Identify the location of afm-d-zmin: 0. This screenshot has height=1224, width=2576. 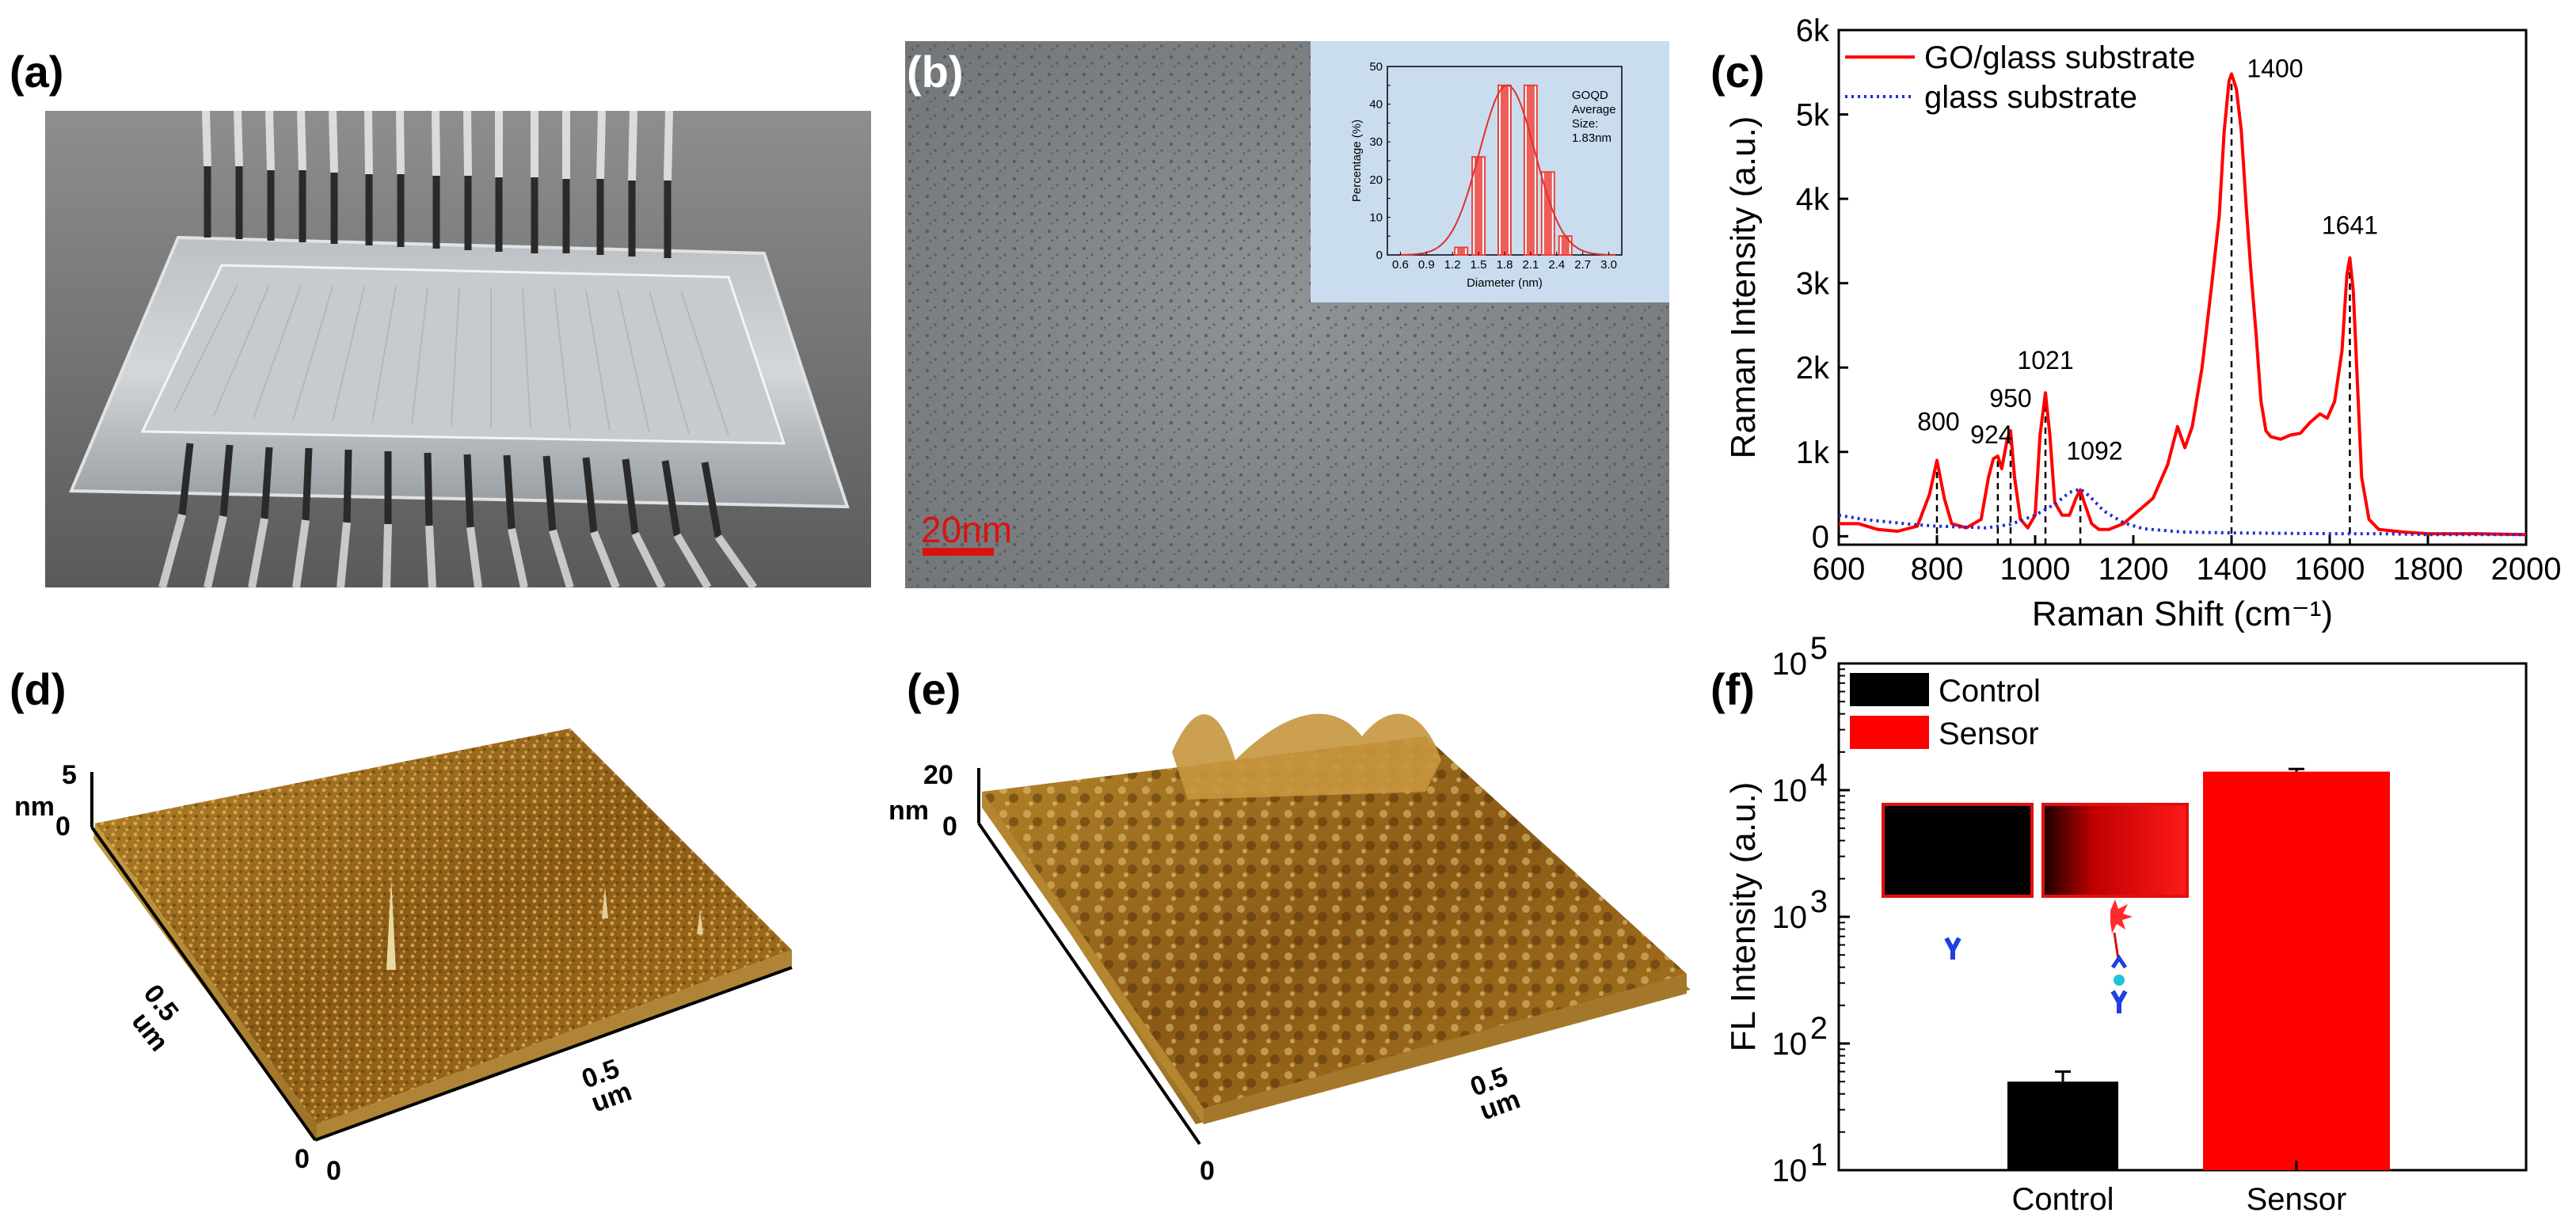
(62, 827).